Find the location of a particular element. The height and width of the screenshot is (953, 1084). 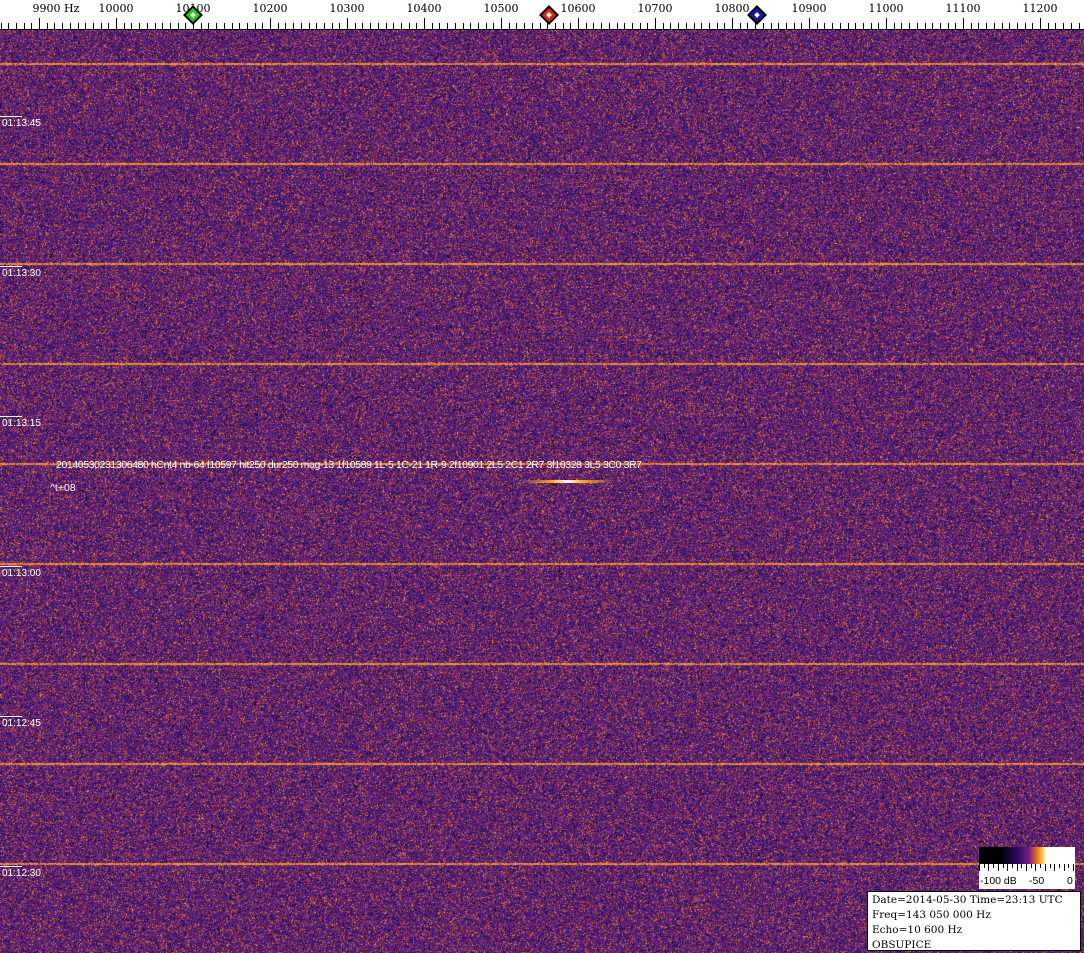

freq-tick-label: 10300 is located at coordinates (347, 8).